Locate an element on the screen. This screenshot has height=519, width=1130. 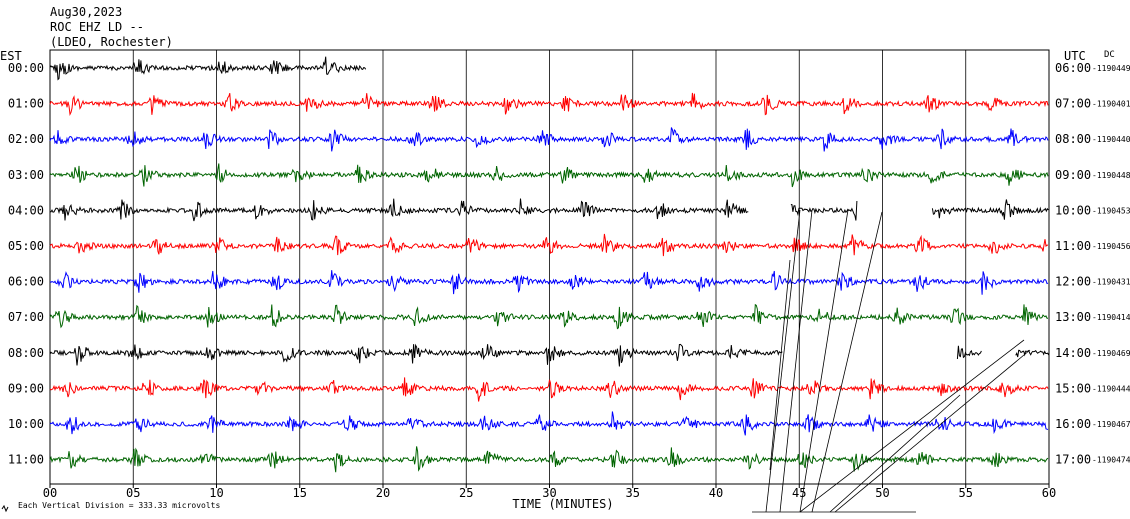
count-label: -1190474 is located at coordinates (1111, 460).